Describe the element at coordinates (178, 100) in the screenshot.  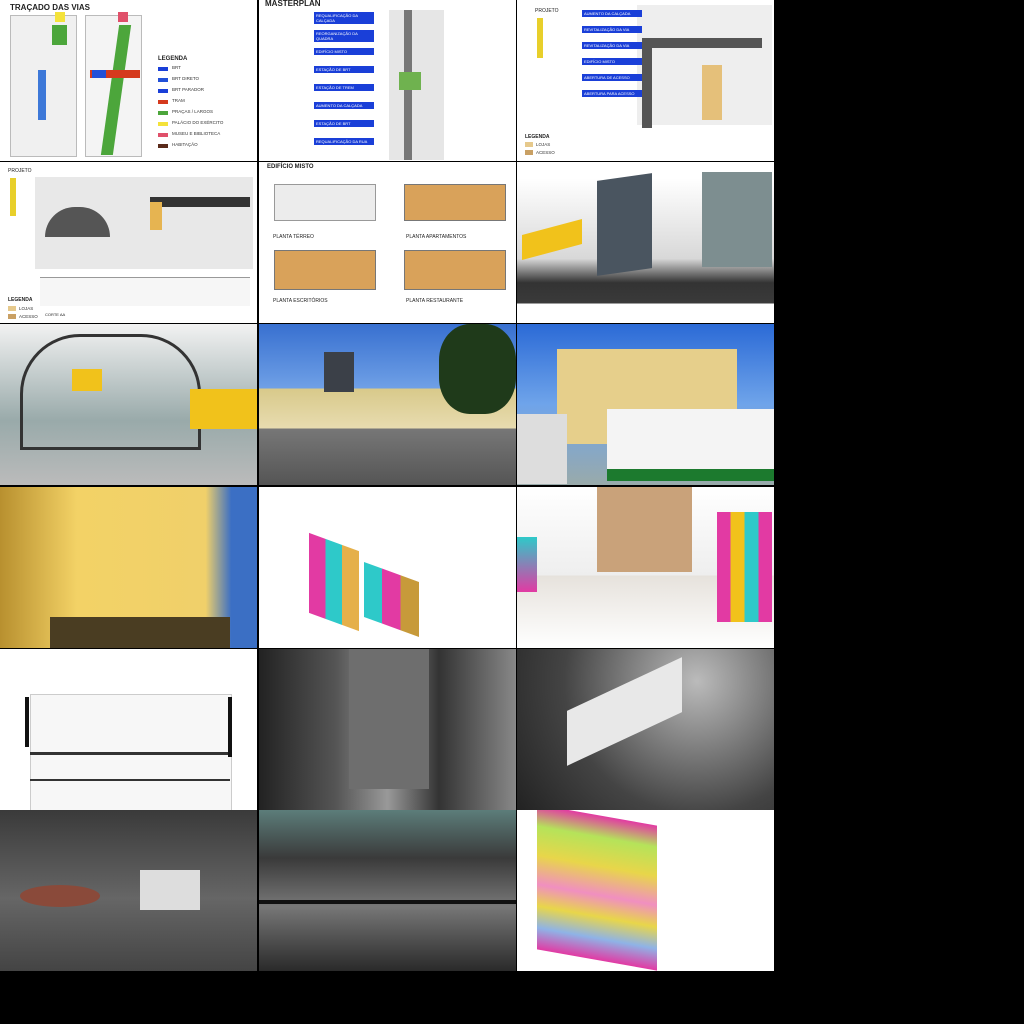
I see `legend-label: TRAM` at that location.